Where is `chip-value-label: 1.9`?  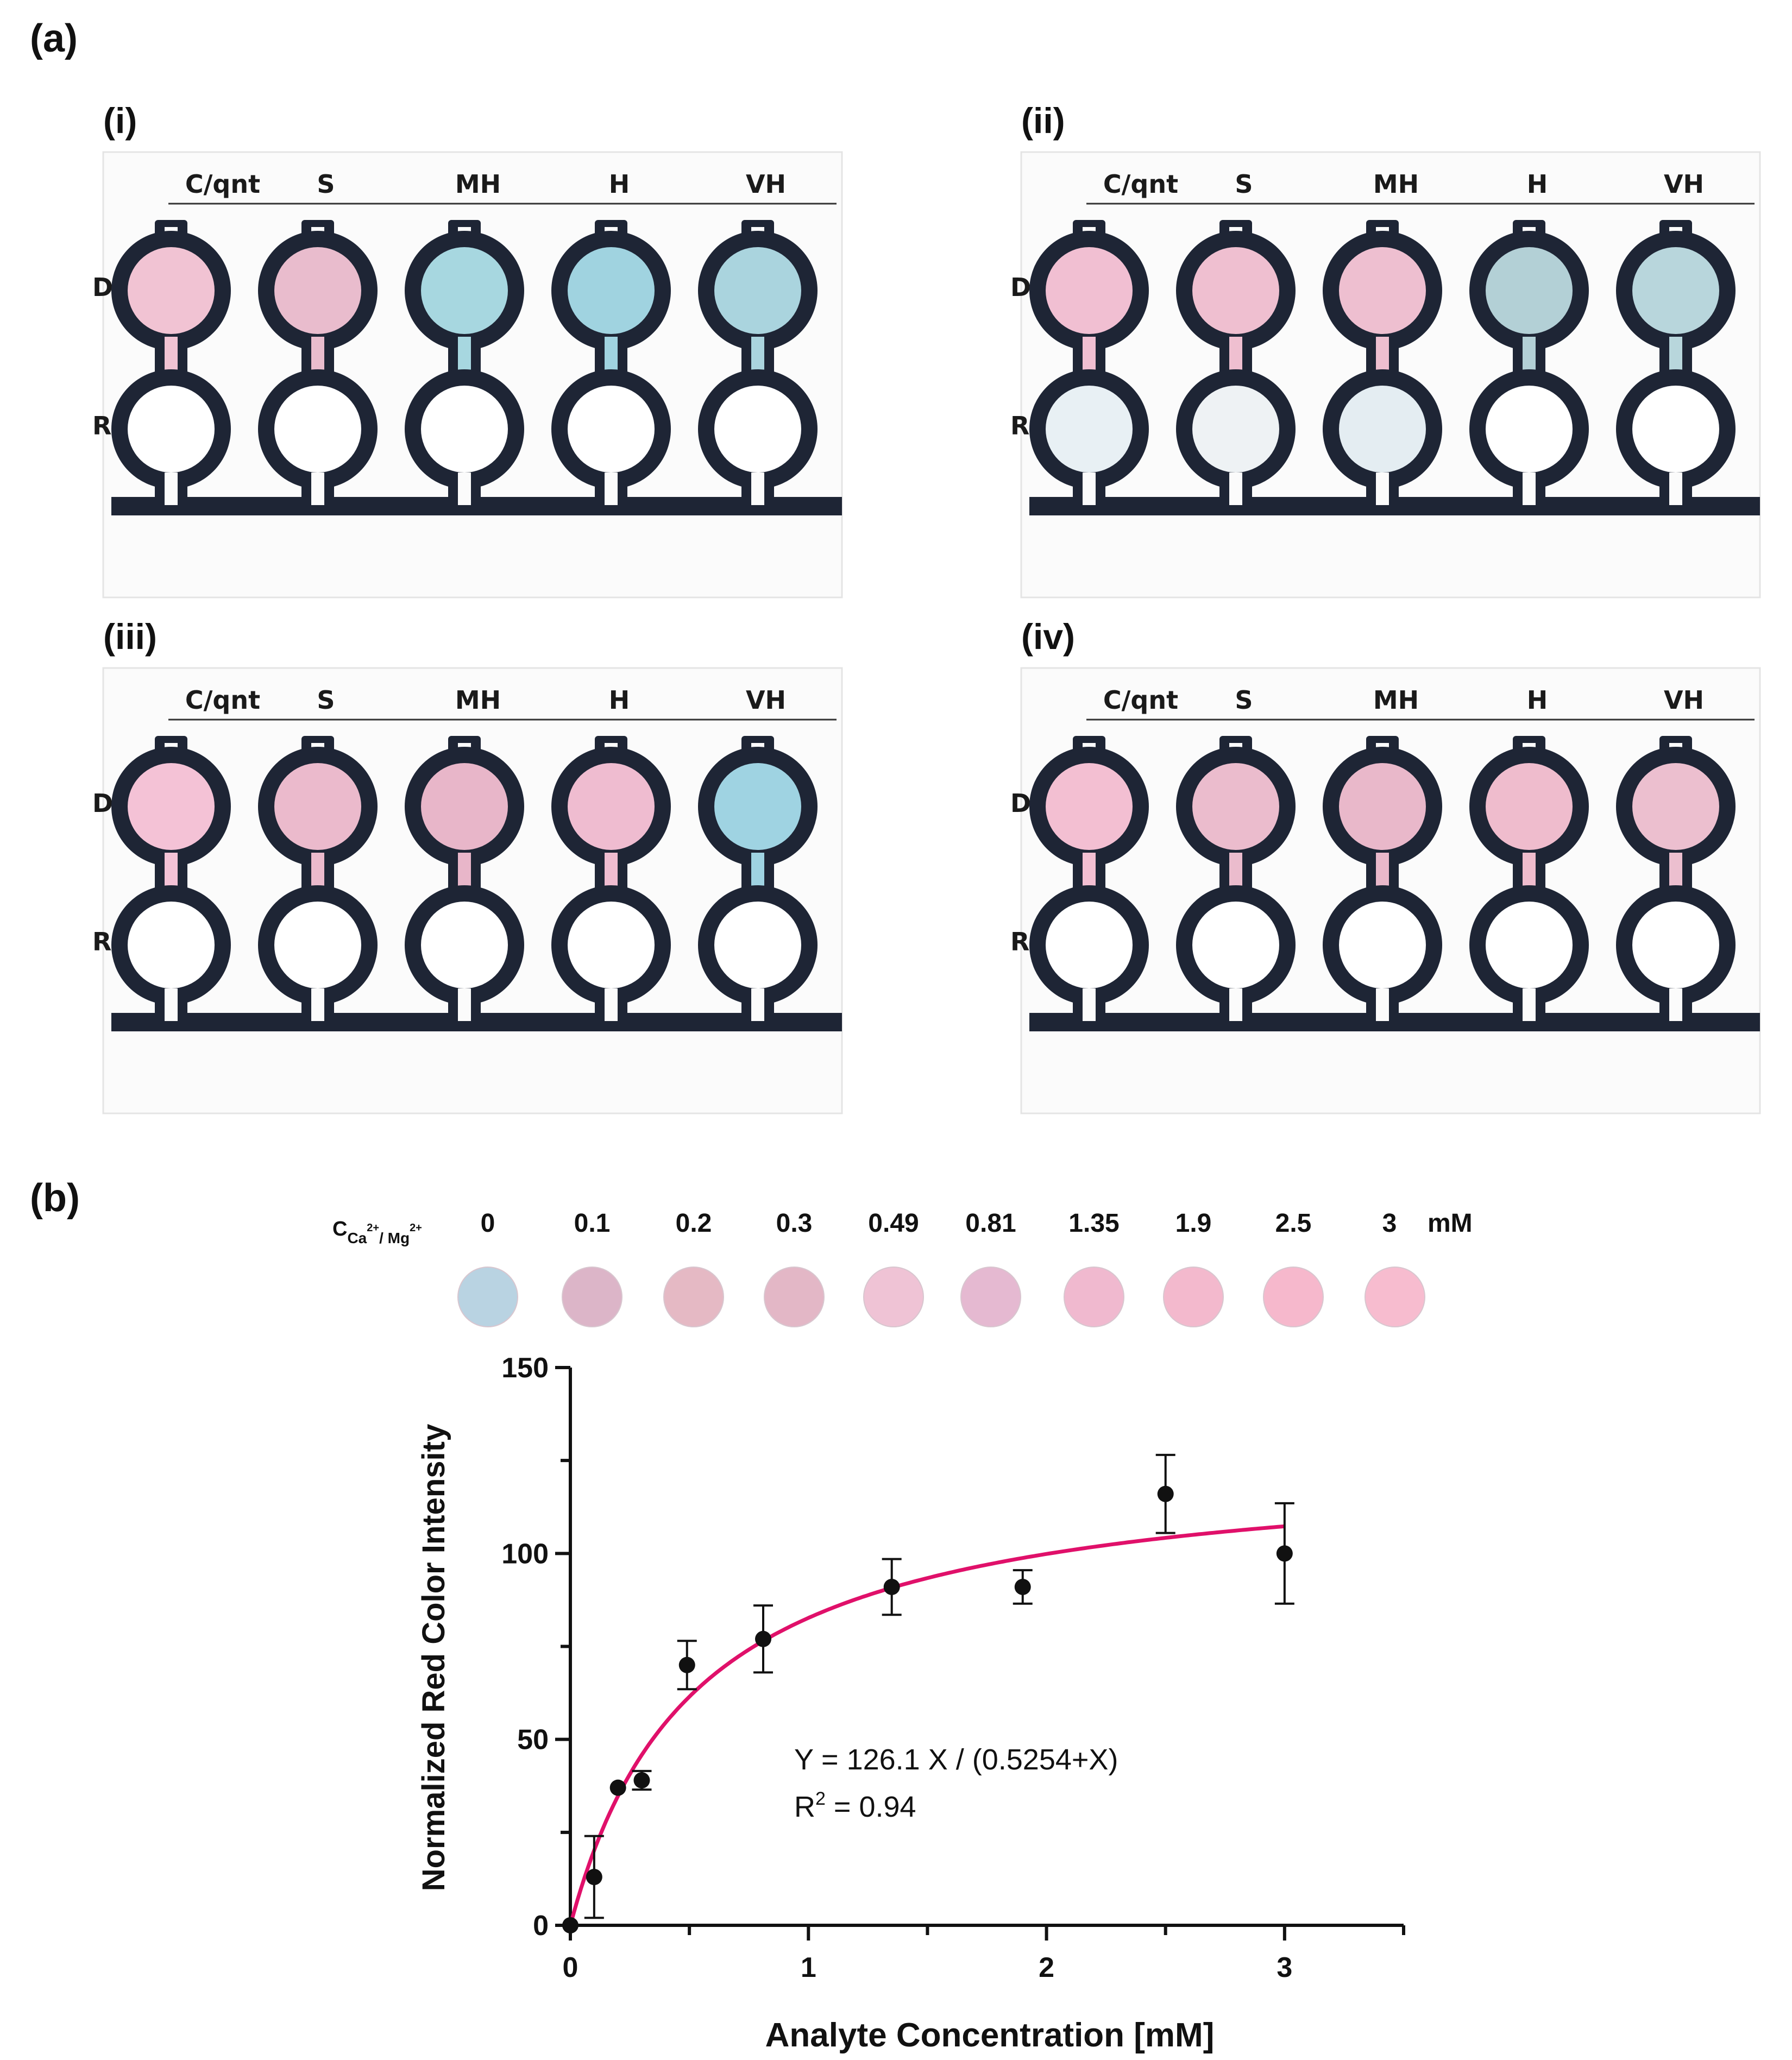 chip-value-label: 1.9 is located at coordinates (1193, 1223).